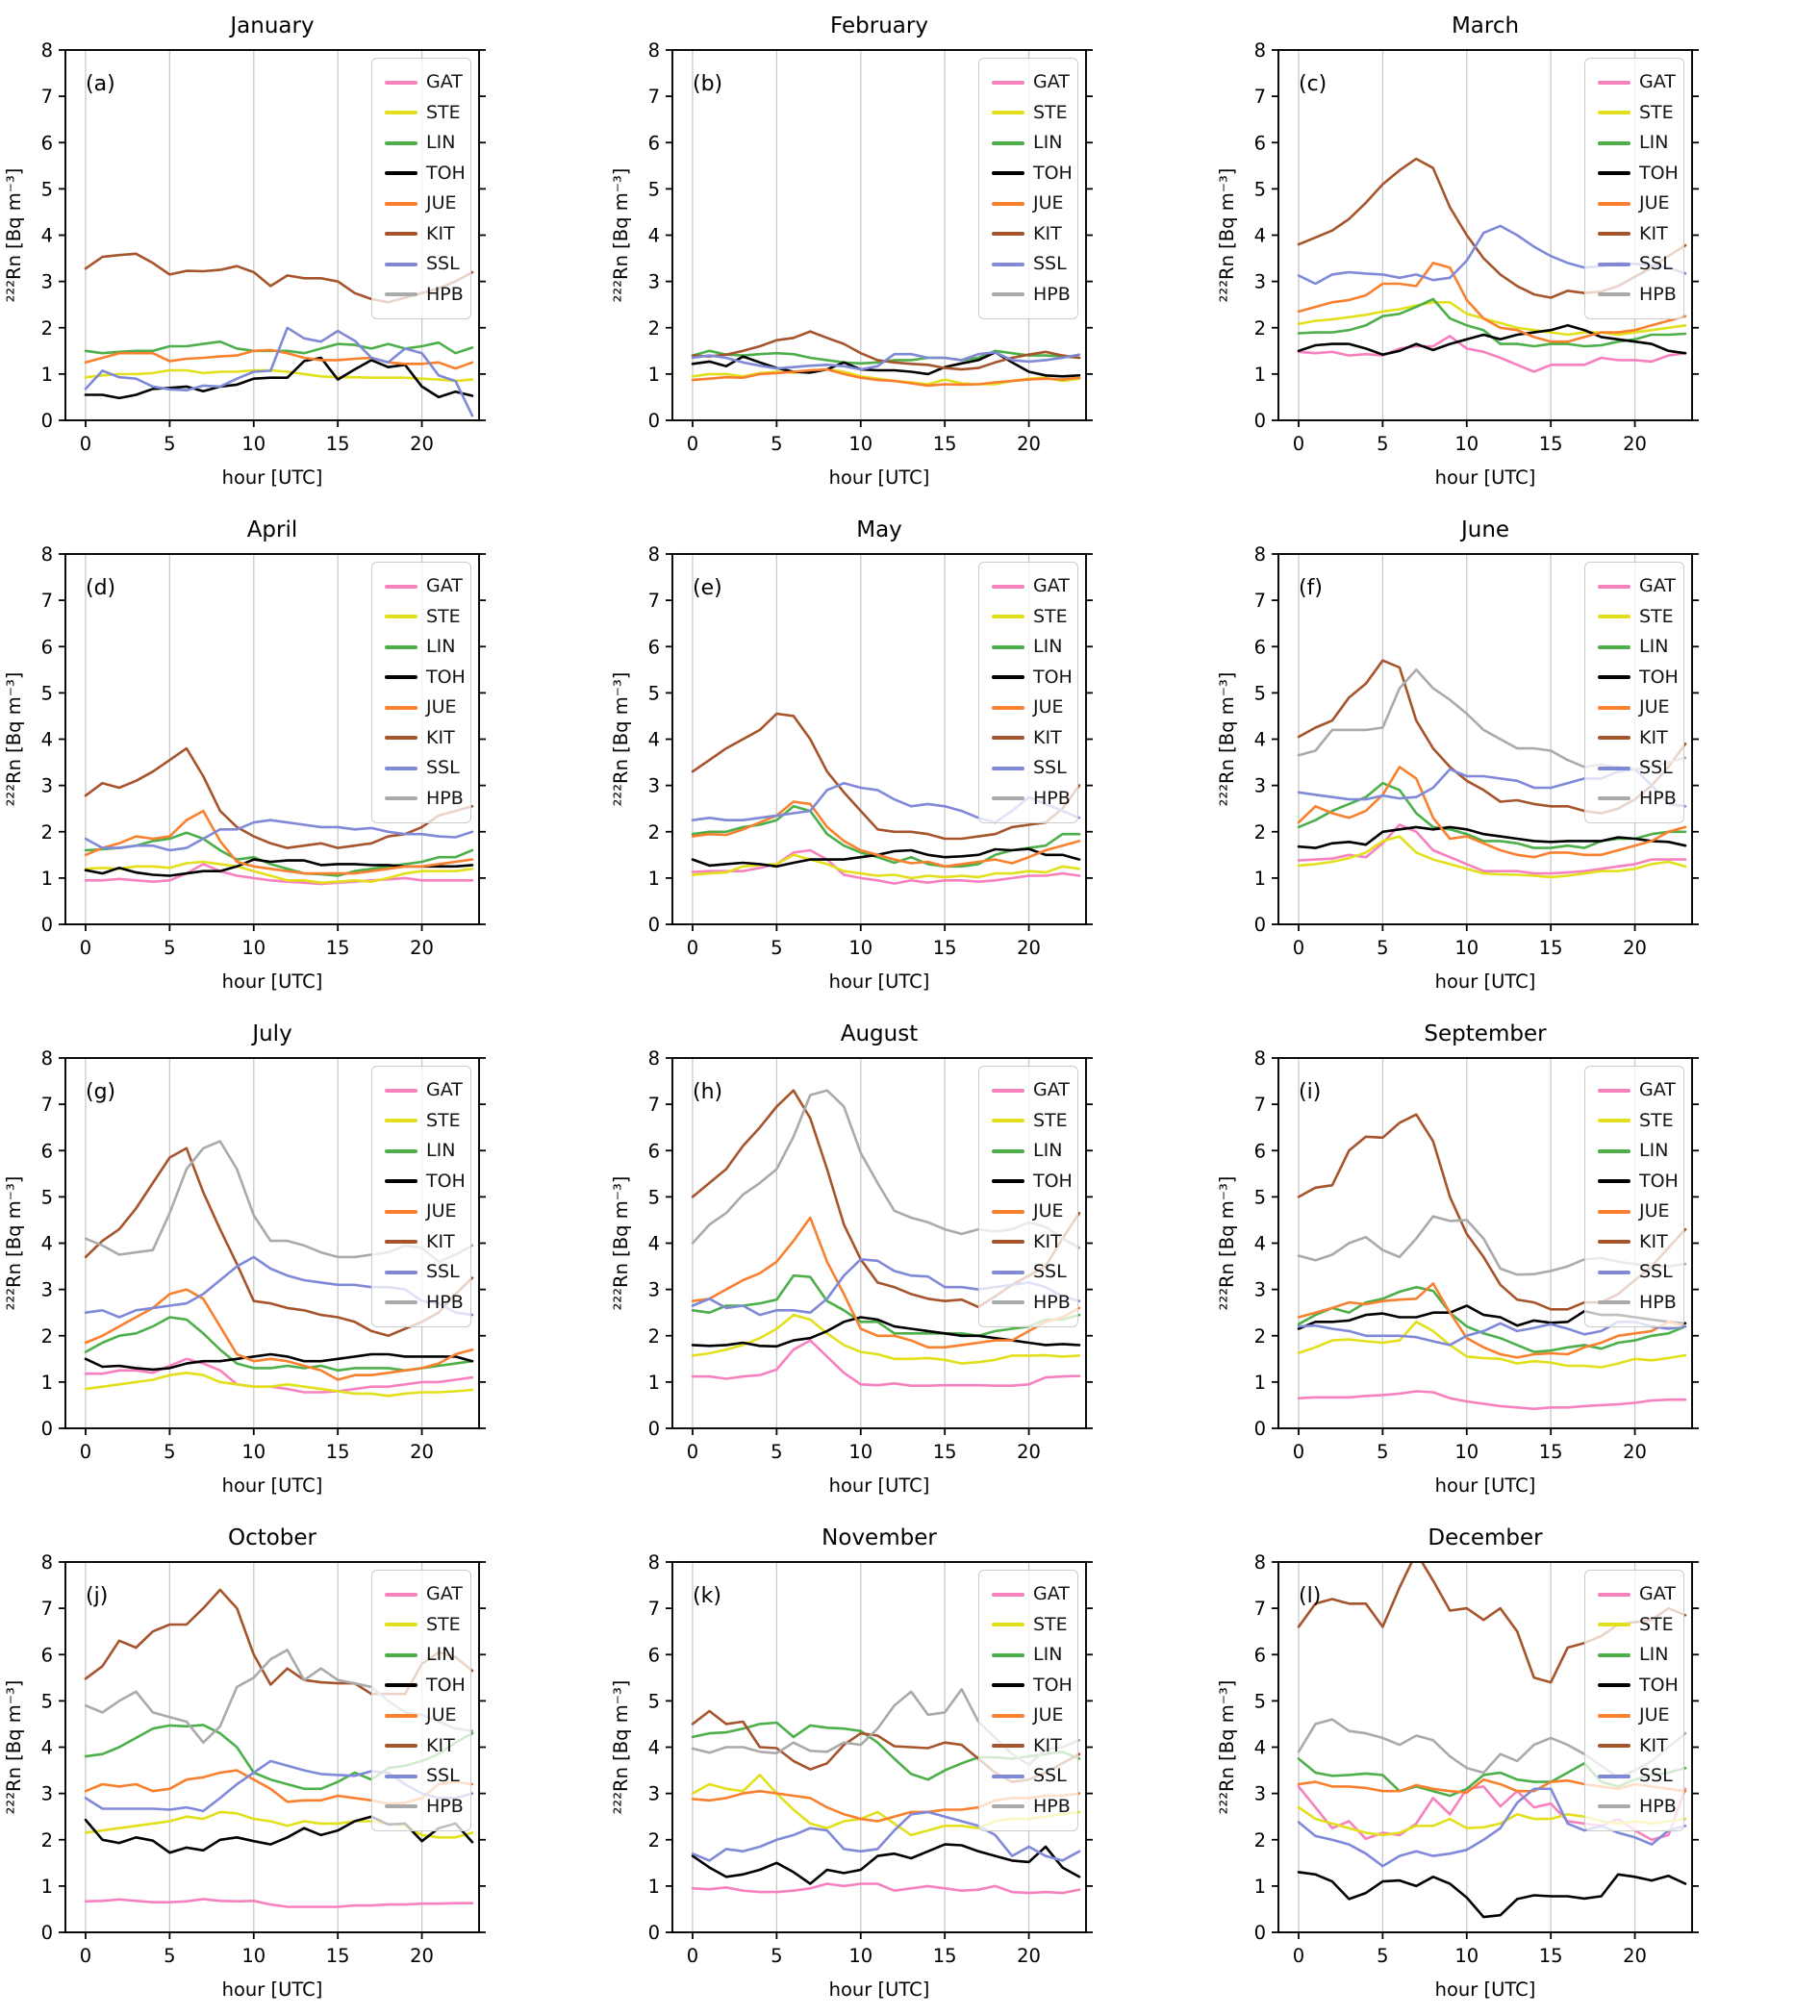  What do you see at coordinates (1551, 444) in the screenshot?
I see `x-tick-label: 15` at bounding box center [1551, 444].